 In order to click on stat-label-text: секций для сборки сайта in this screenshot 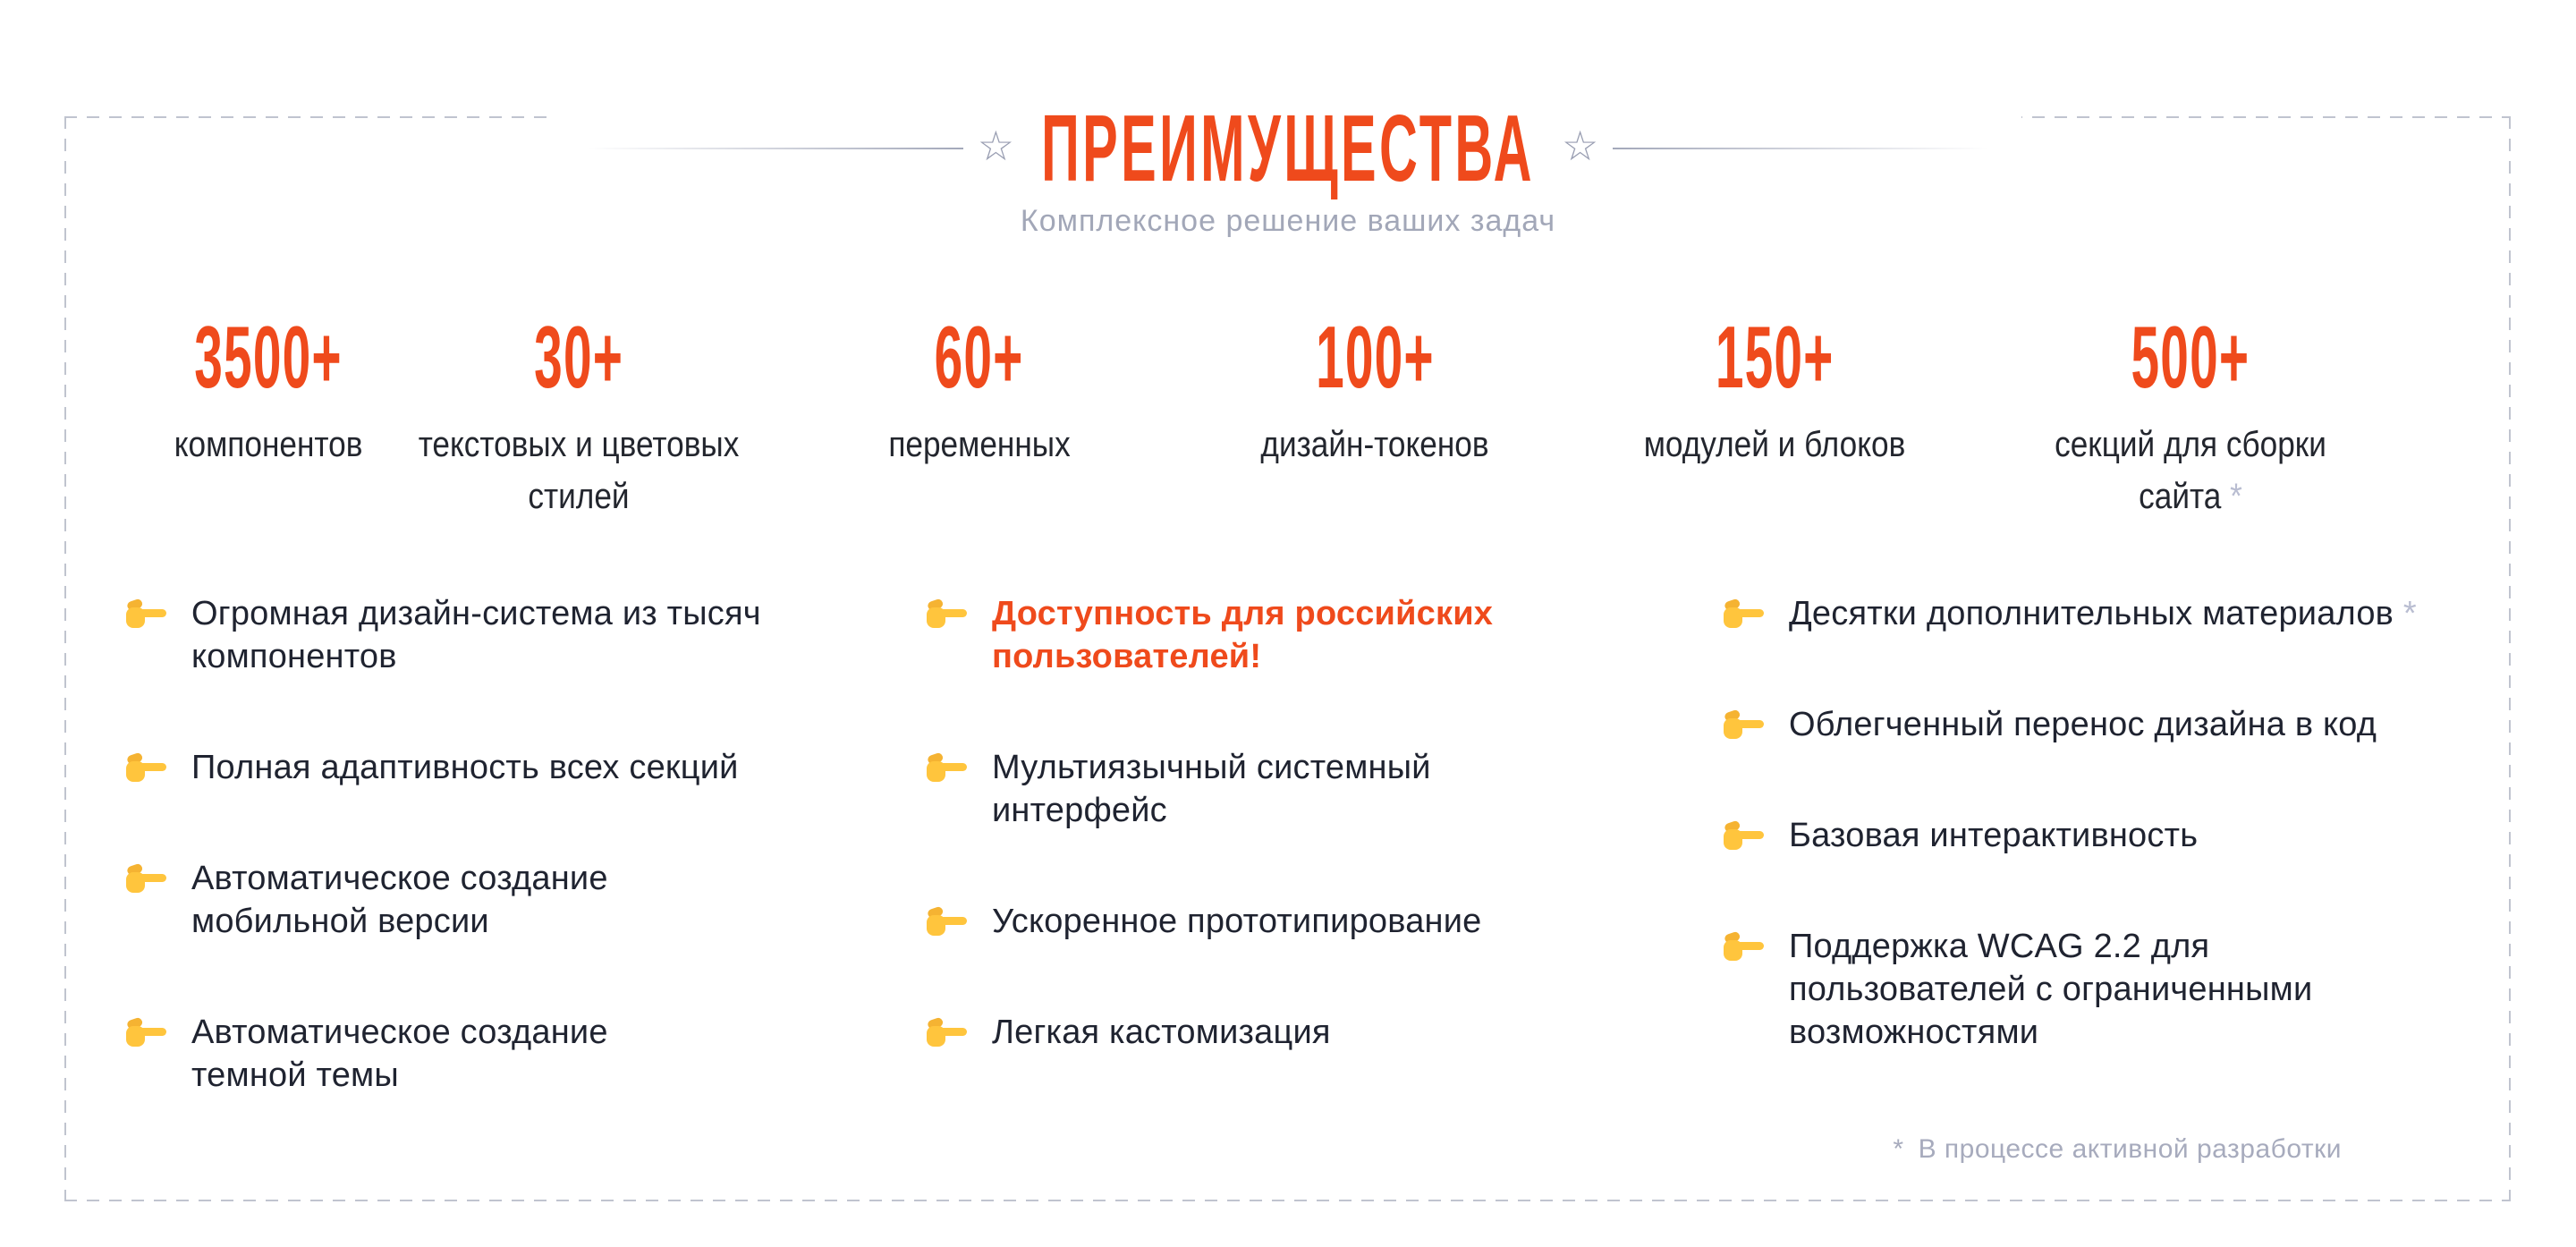, I will do `click(2190, 470)`.